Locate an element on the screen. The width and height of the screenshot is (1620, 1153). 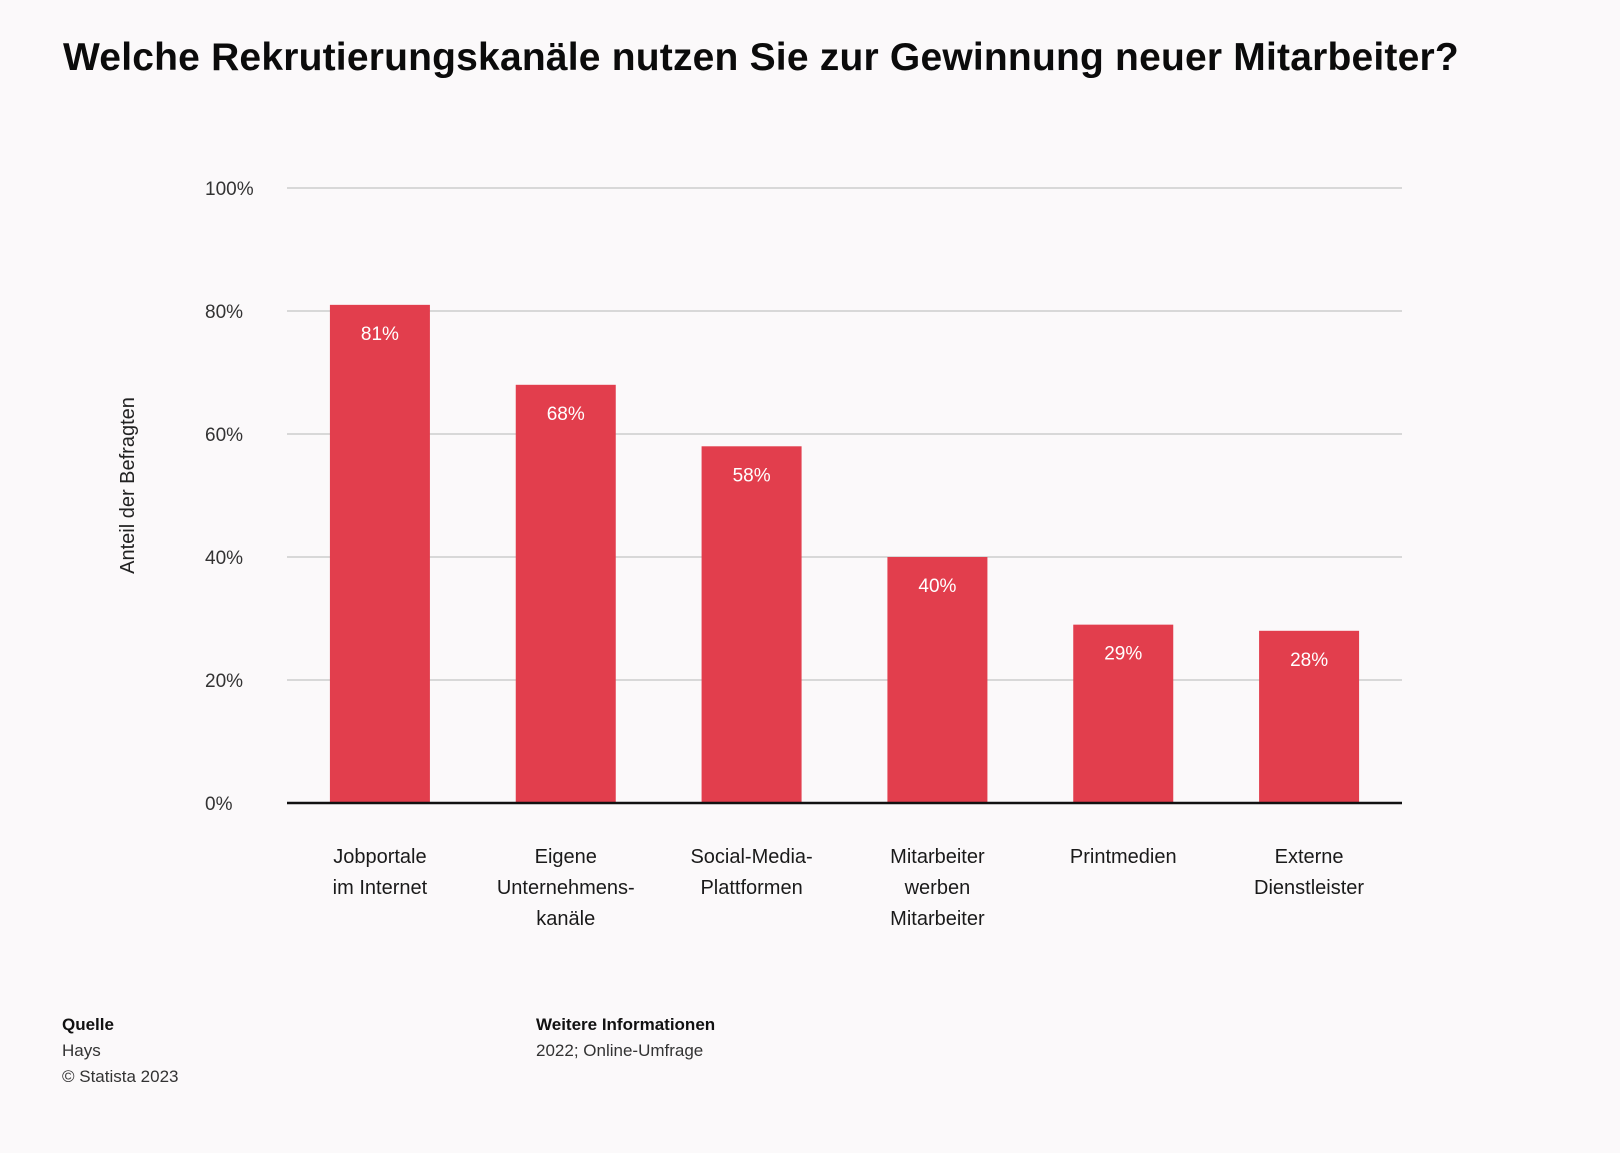
y-tick-label: 100% is located at coordinates (229, 189).